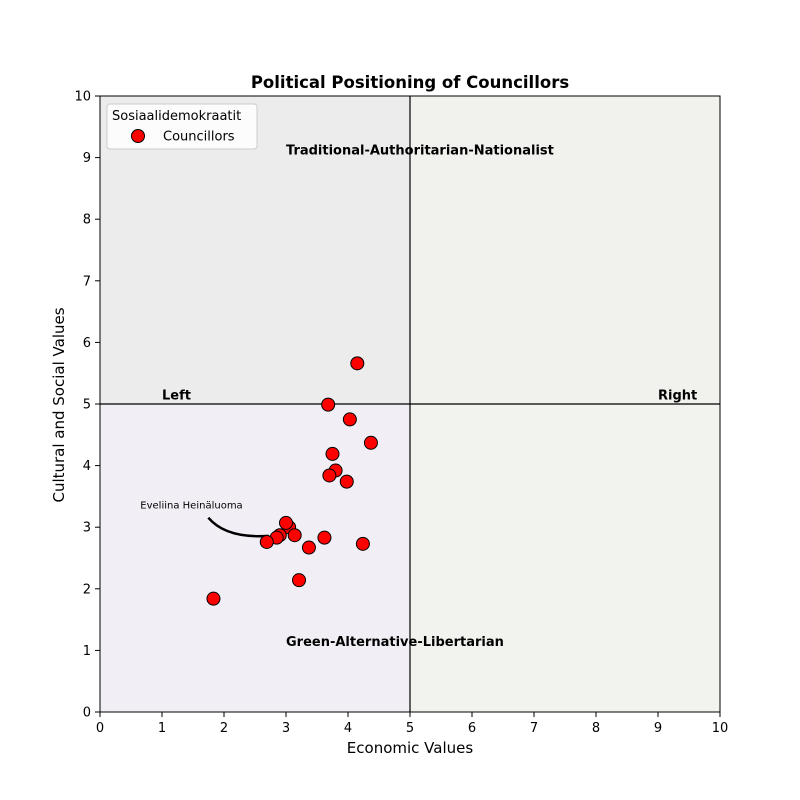  Describe the element at coordinates (87, 220) in the screenshot. I see `y-tick-label: 8` at that location.